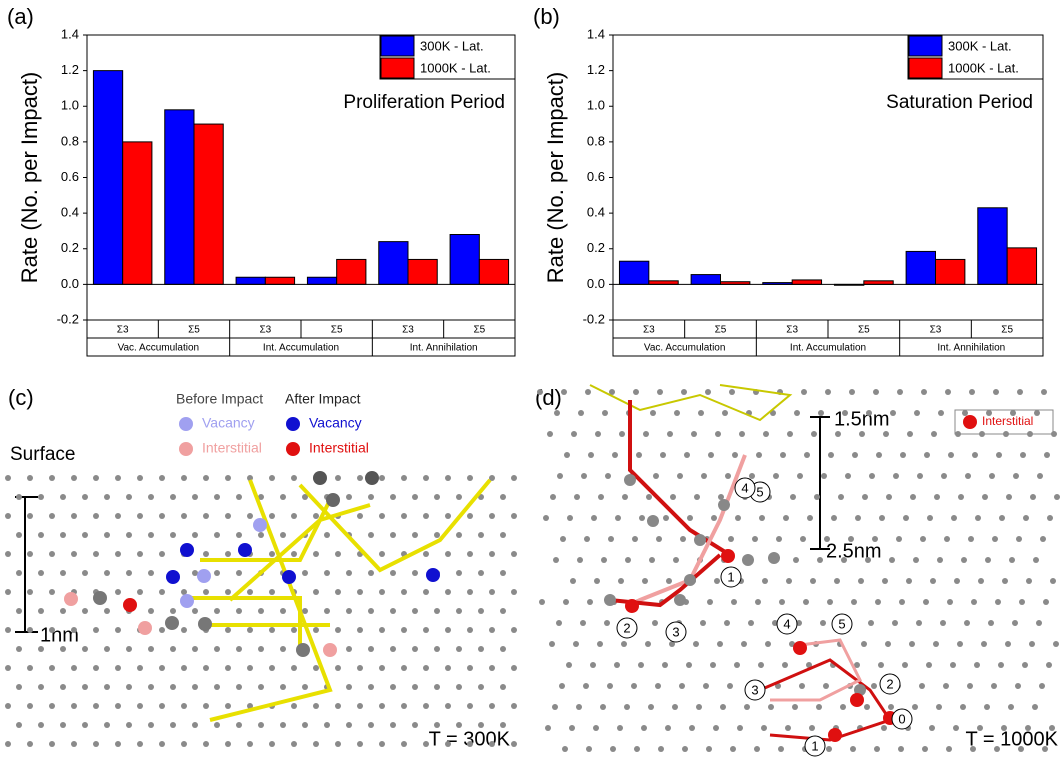 This screenshot has width=1061, height=759. I want to click on x-tick-label: Σ3, so click(792, 330).